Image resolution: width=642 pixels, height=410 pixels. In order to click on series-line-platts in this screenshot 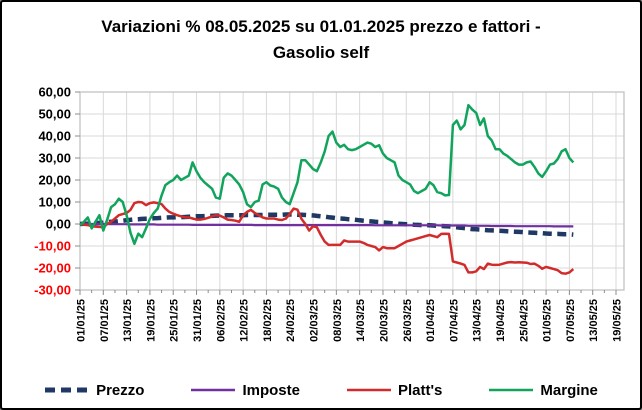, I will do `click(327, 237)`.